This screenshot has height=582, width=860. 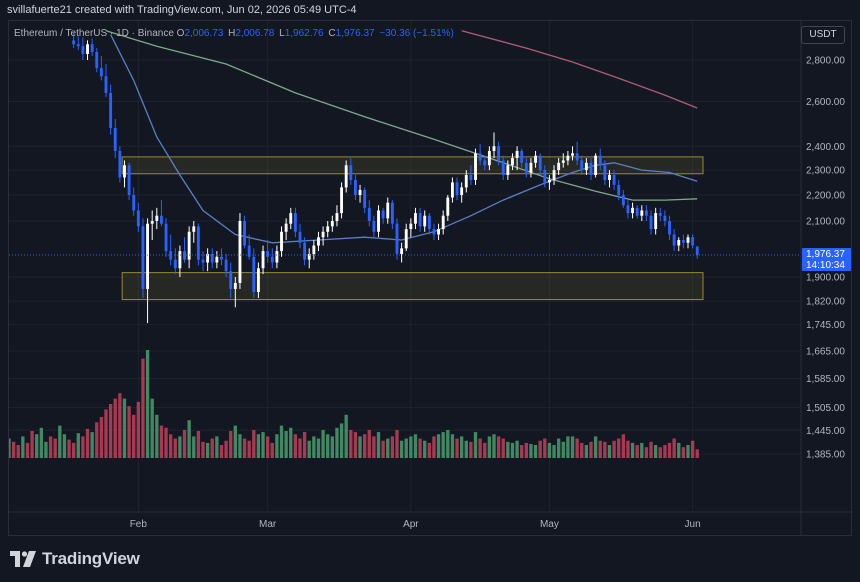 I want to click on moving-average-line, so click(x=579, y=69).